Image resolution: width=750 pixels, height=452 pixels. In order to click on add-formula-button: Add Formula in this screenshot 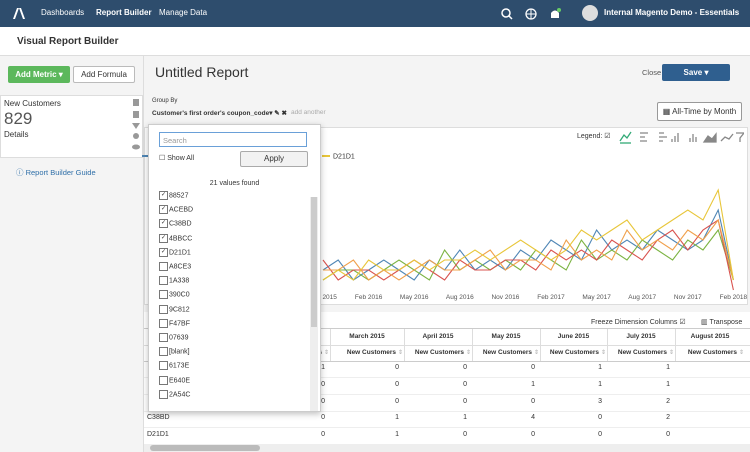, I will do `click(104, 74)`.